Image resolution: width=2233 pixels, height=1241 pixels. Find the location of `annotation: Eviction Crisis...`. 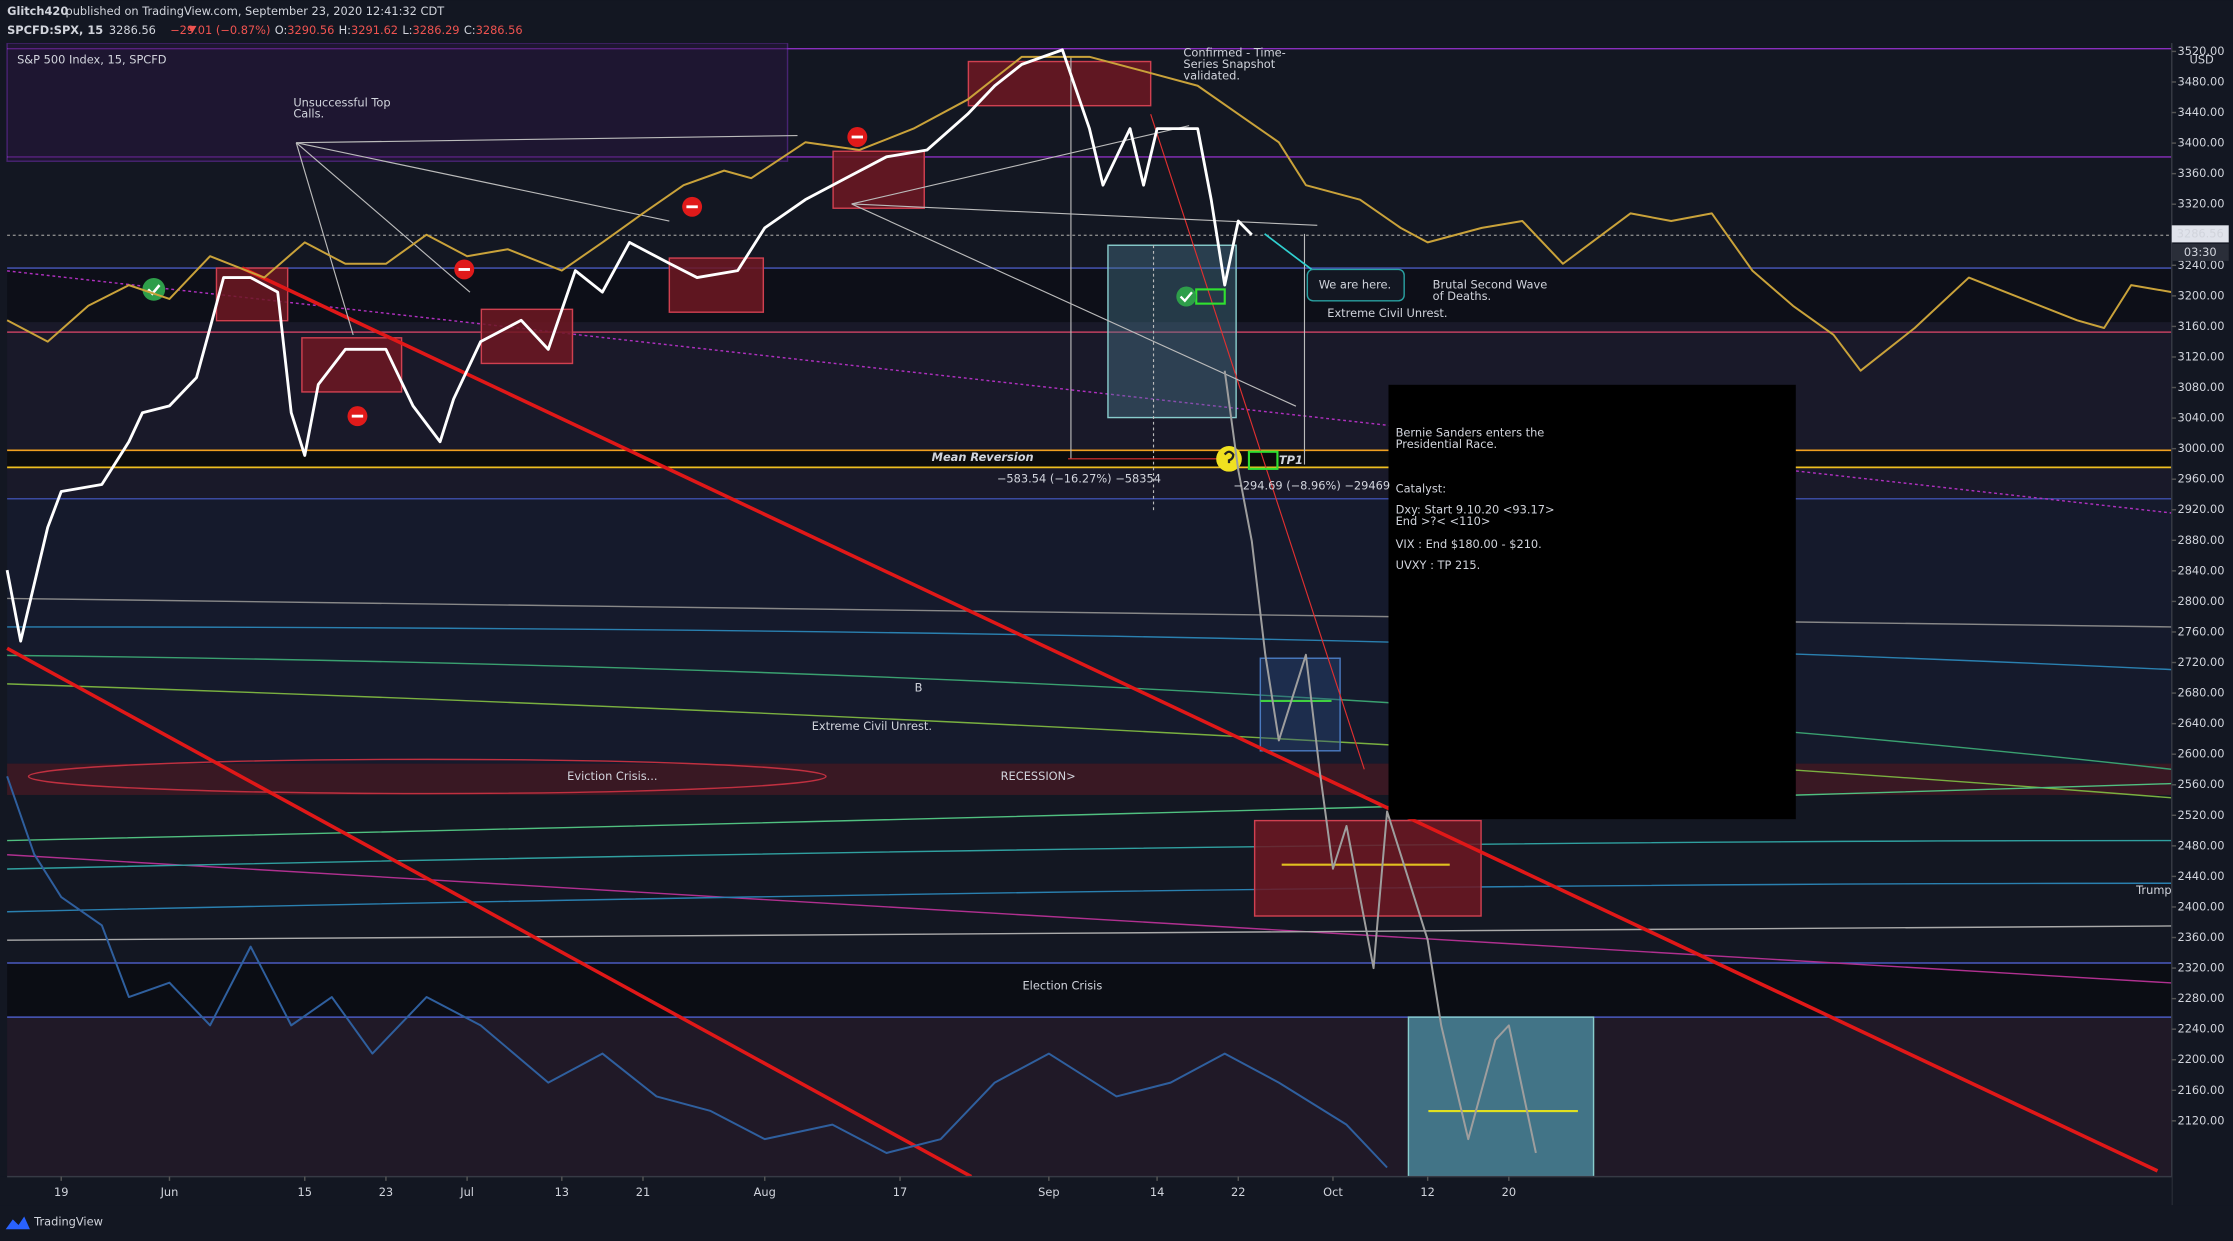

annotation: Eviction Crisis... is located at coordinates (612, 776).